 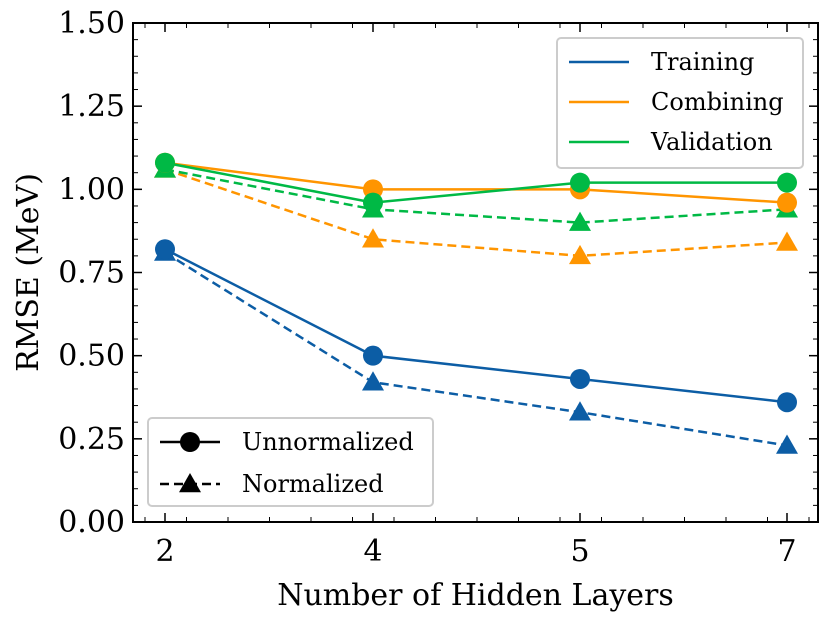 I want to click on legend-label: Validation, so click(x=711, y=142).